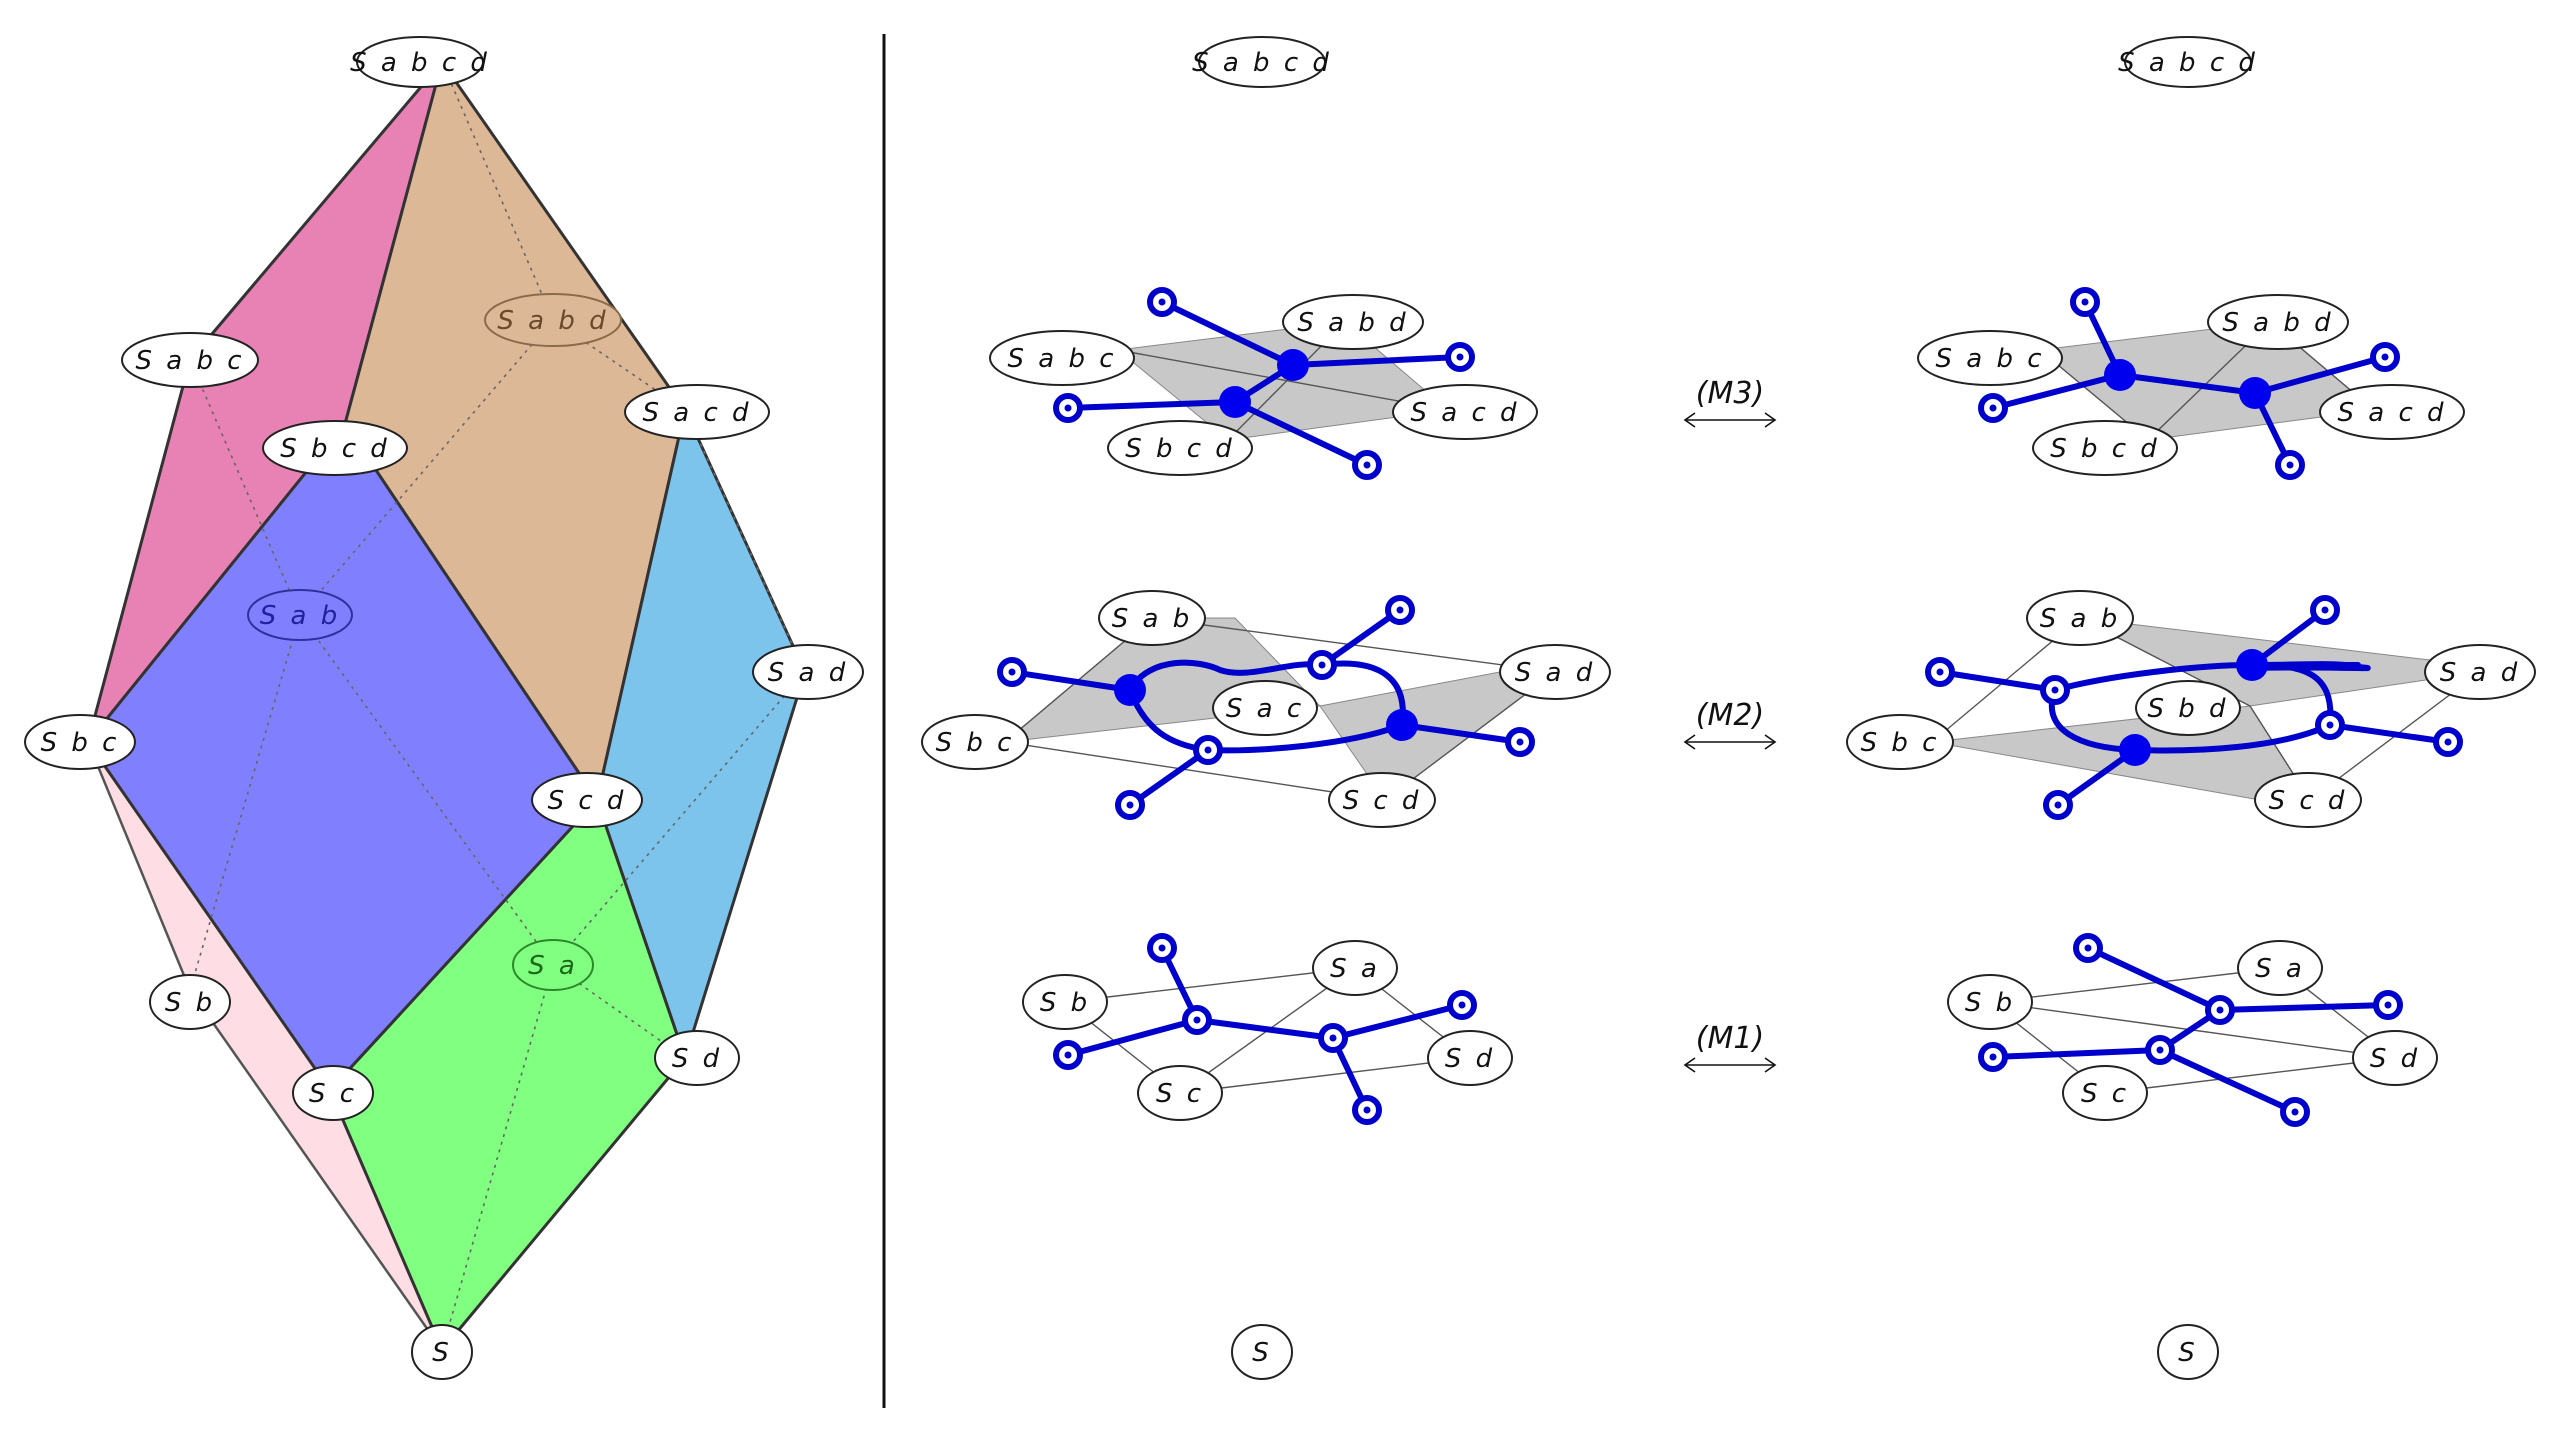 The height and width of the screenshot is (1431, 2559). I want to click on move-m2-arrow: (M2), so click(1730, 724).